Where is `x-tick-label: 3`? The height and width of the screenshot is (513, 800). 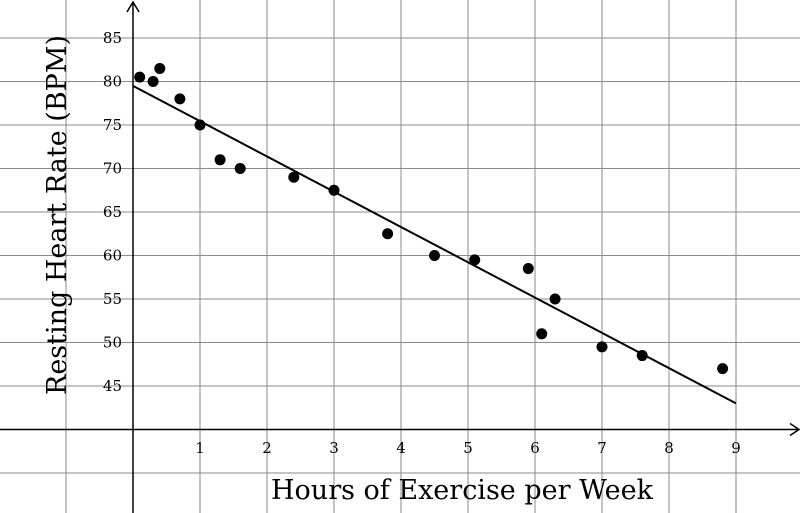
x-tick-label: 3 is located at coordinates (334, 448).